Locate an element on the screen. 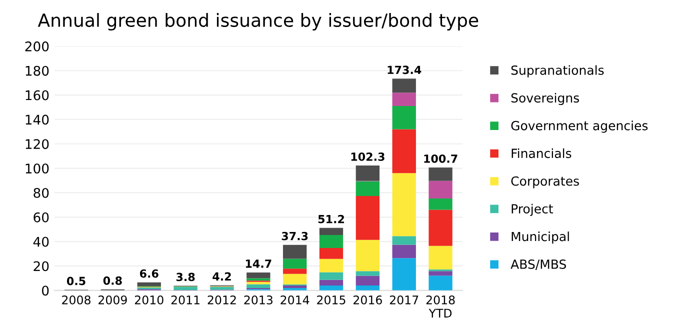 This screenshot has width=680, height=330. legend-label: Government agencies is located at coordinates (579, 126).